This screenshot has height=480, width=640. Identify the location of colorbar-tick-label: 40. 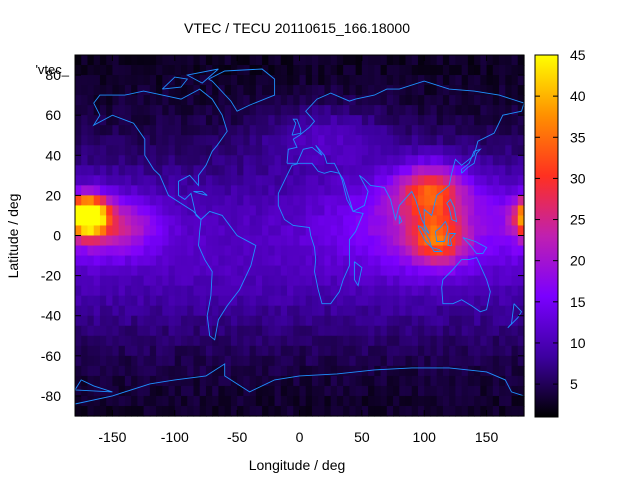
(578, 96).